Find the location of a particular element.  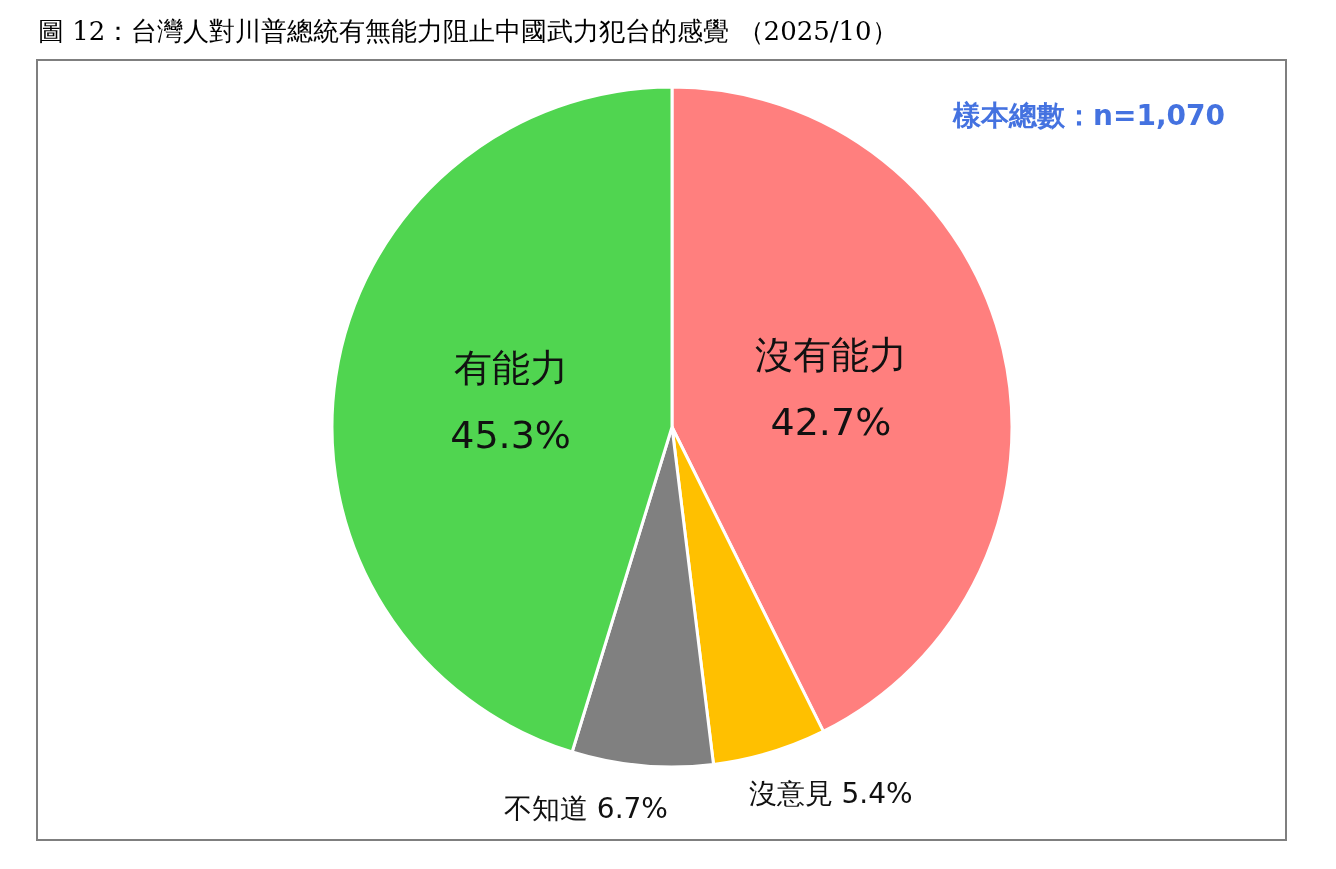

data-label: 45.3% is located at coordinates (510, 434).